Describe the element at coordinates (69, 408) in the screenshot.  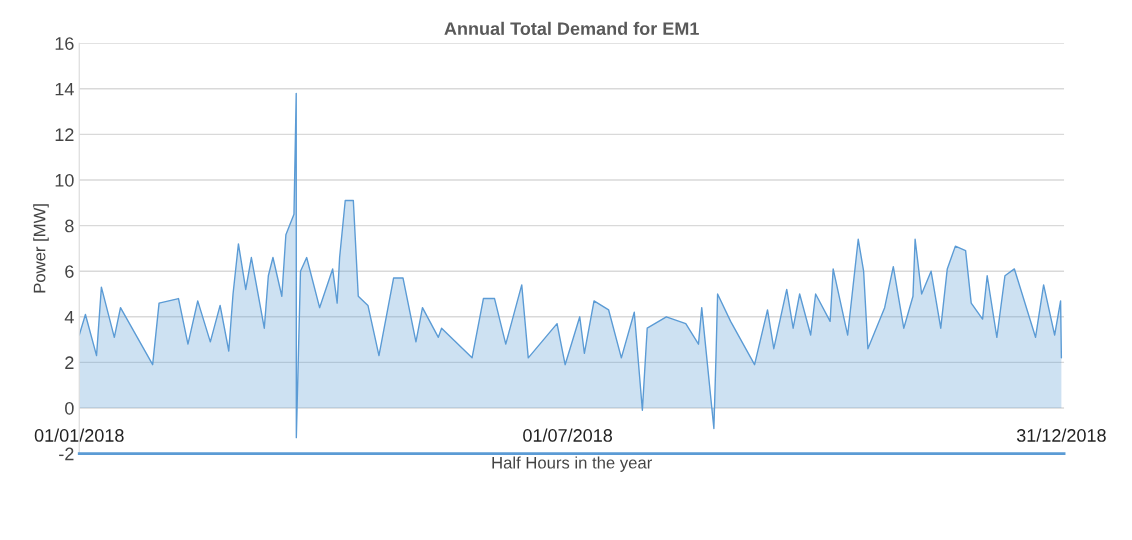
I see `y-tick-label: 0` at that location.